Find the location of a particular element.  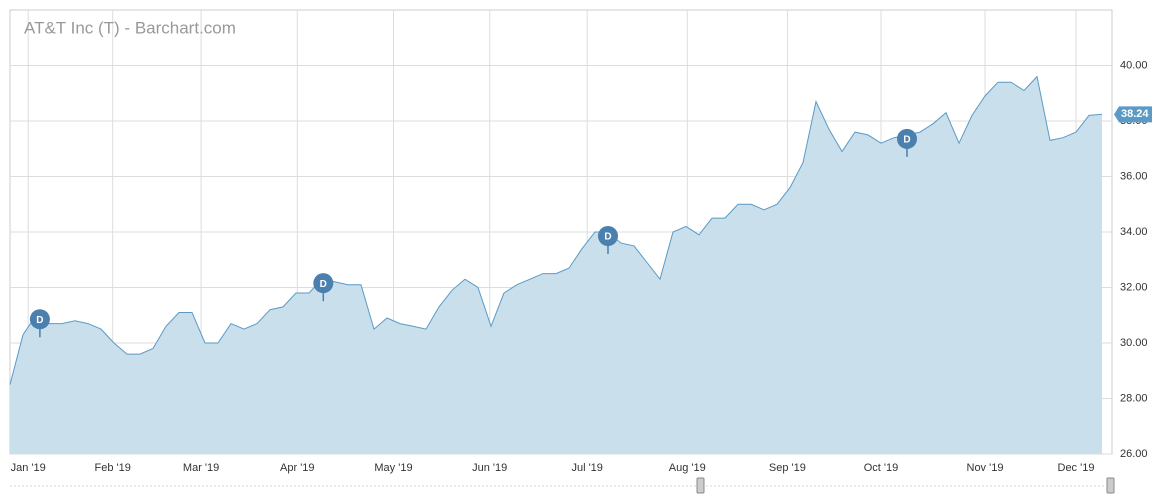

last-price-label: 38.24 is located at coordinates (1135, 114).